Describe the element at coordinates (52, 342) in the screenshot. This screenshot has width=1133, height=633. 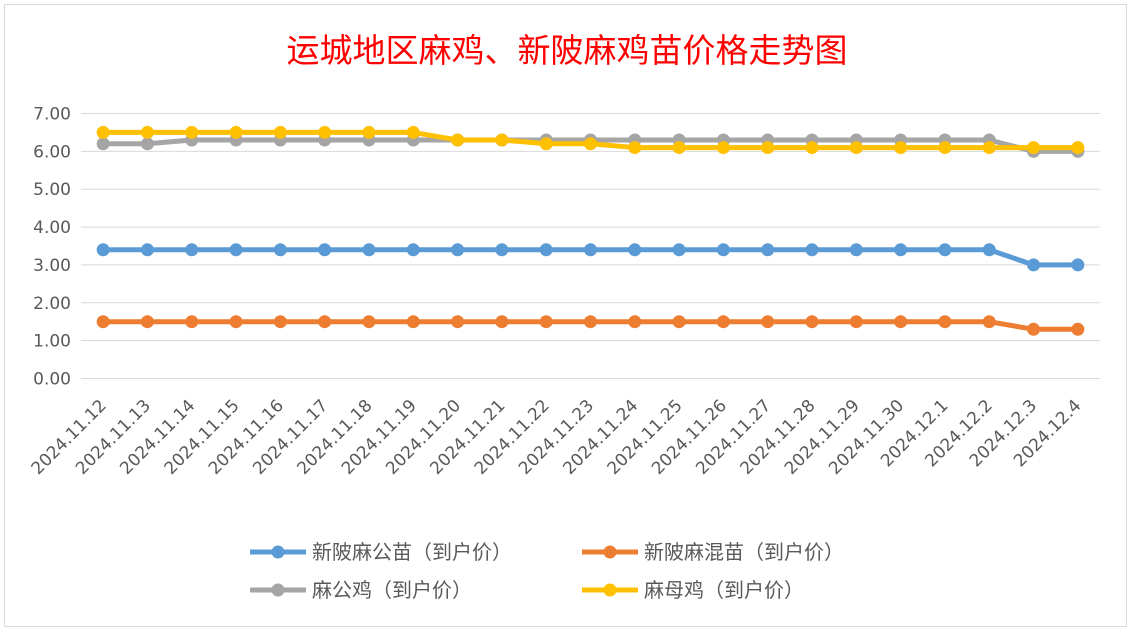
I see `y-tick-label: 1.00` at that location.